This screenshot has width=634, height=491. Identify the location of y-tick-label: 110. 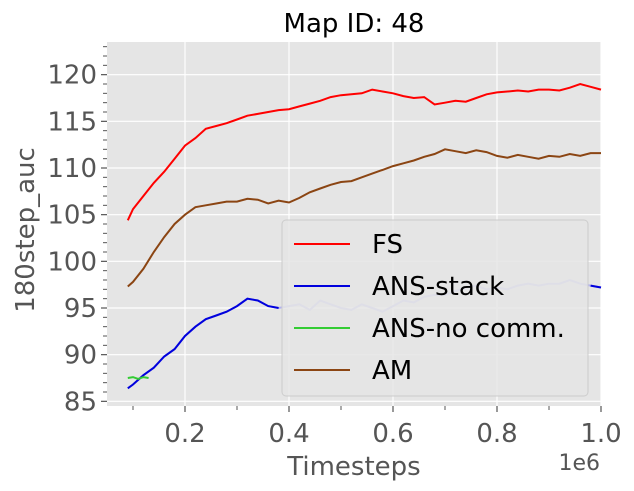
(72, 169).